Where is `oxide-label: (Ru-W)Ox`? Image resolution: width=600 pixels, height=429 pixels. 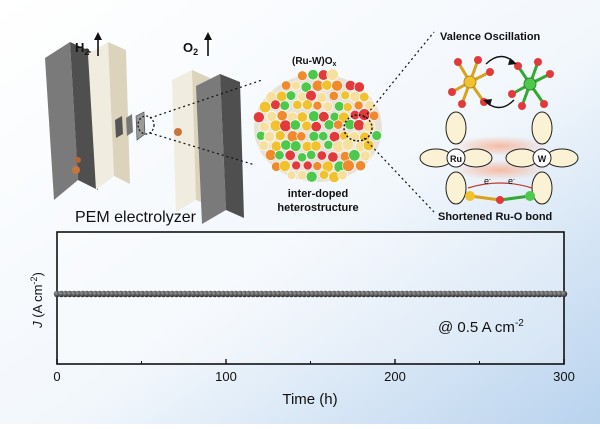
oxide-label: (Ru-W)Ox is located at coordinates (314, 62).